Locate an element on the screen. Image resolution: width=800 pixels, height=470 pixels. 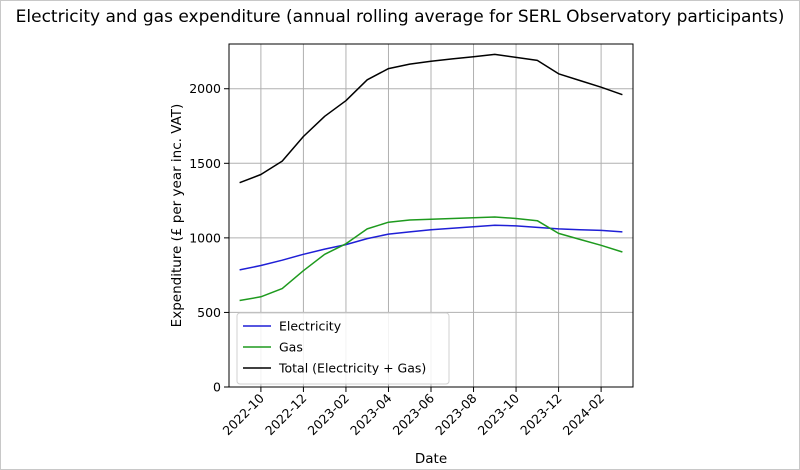
y-axis-label: Expenditure (£ per year inc. VAT) is located at coordinates (177, 216).